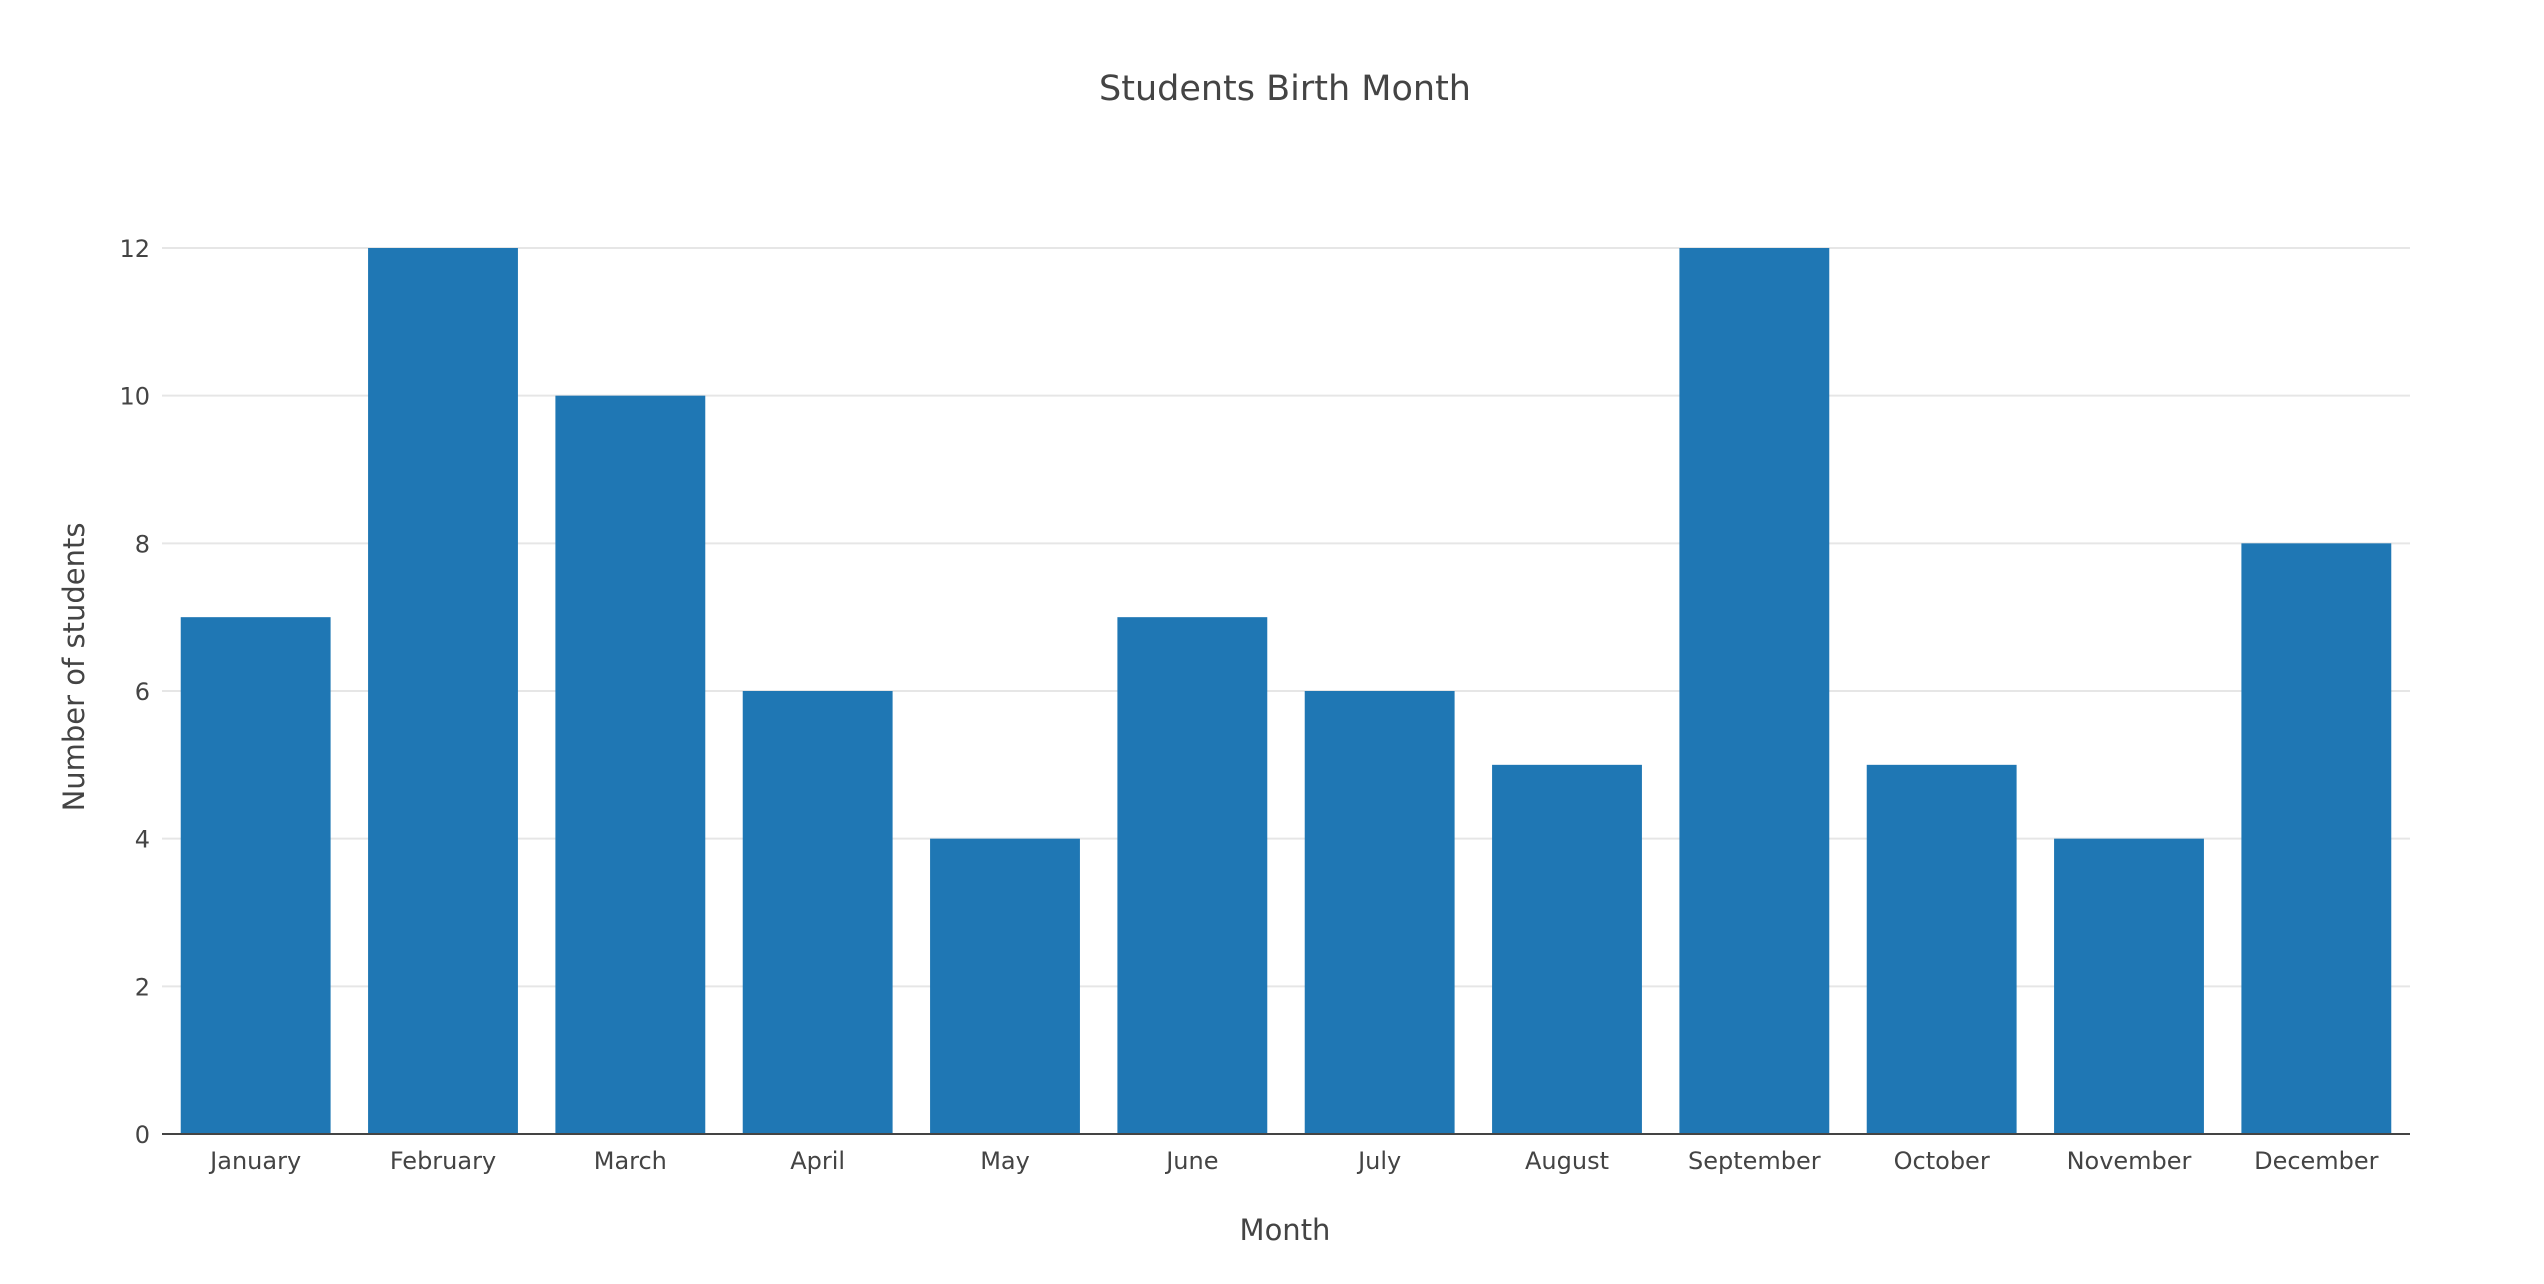 The image size is (2544, 1284). Describe the element at coordinates (817, 1161) in the screenshot. I see `x-tick-label: April` at that location.